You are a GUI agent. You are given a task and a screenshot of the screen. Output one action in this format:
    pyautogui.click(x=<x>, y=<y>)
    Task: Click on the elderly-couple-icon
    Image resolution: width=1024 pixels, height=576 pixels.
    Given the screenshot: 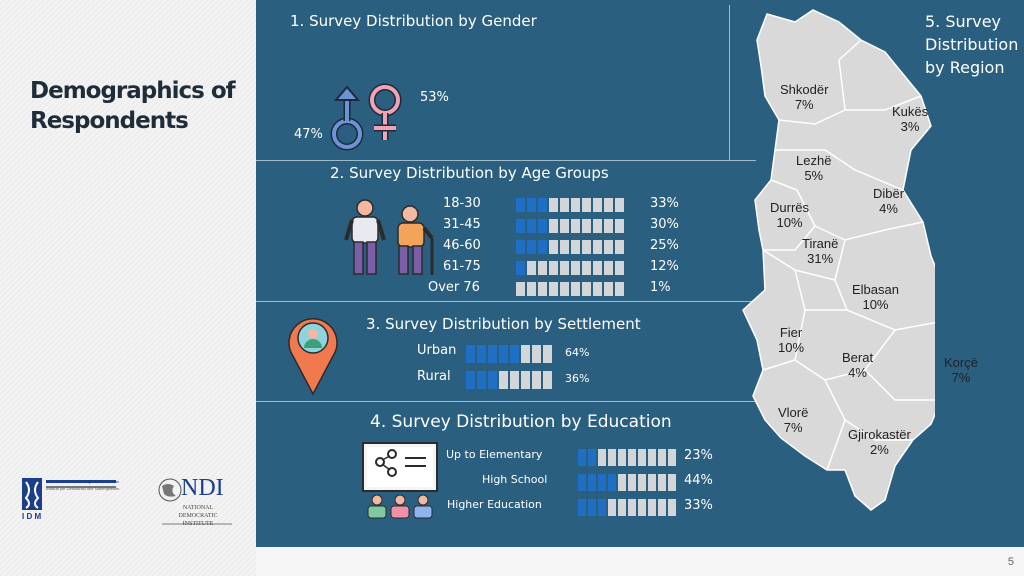 What is the action you would take?
    pyautogui.click(x=389, y=237)
    